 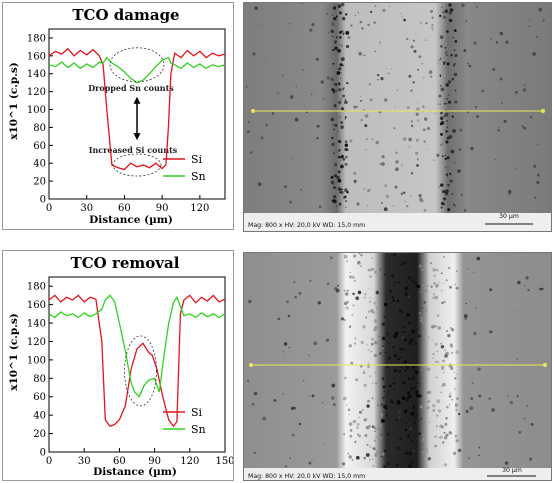 I want to click on legend-label-sn: Sn, so click(x=198, y=176).